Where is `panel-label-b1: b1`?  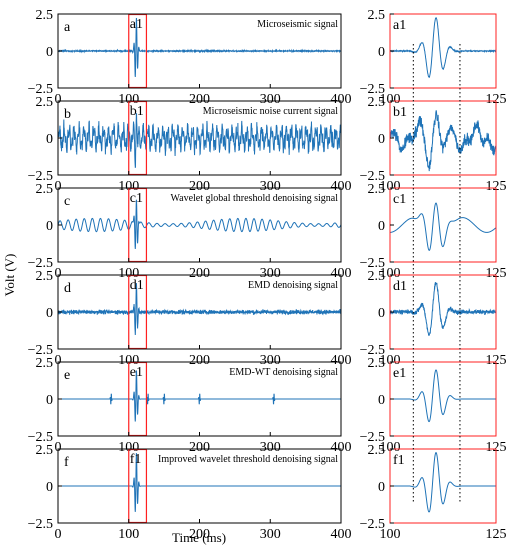 panel-label-b1: b1 is located at coordinates (400, 112).